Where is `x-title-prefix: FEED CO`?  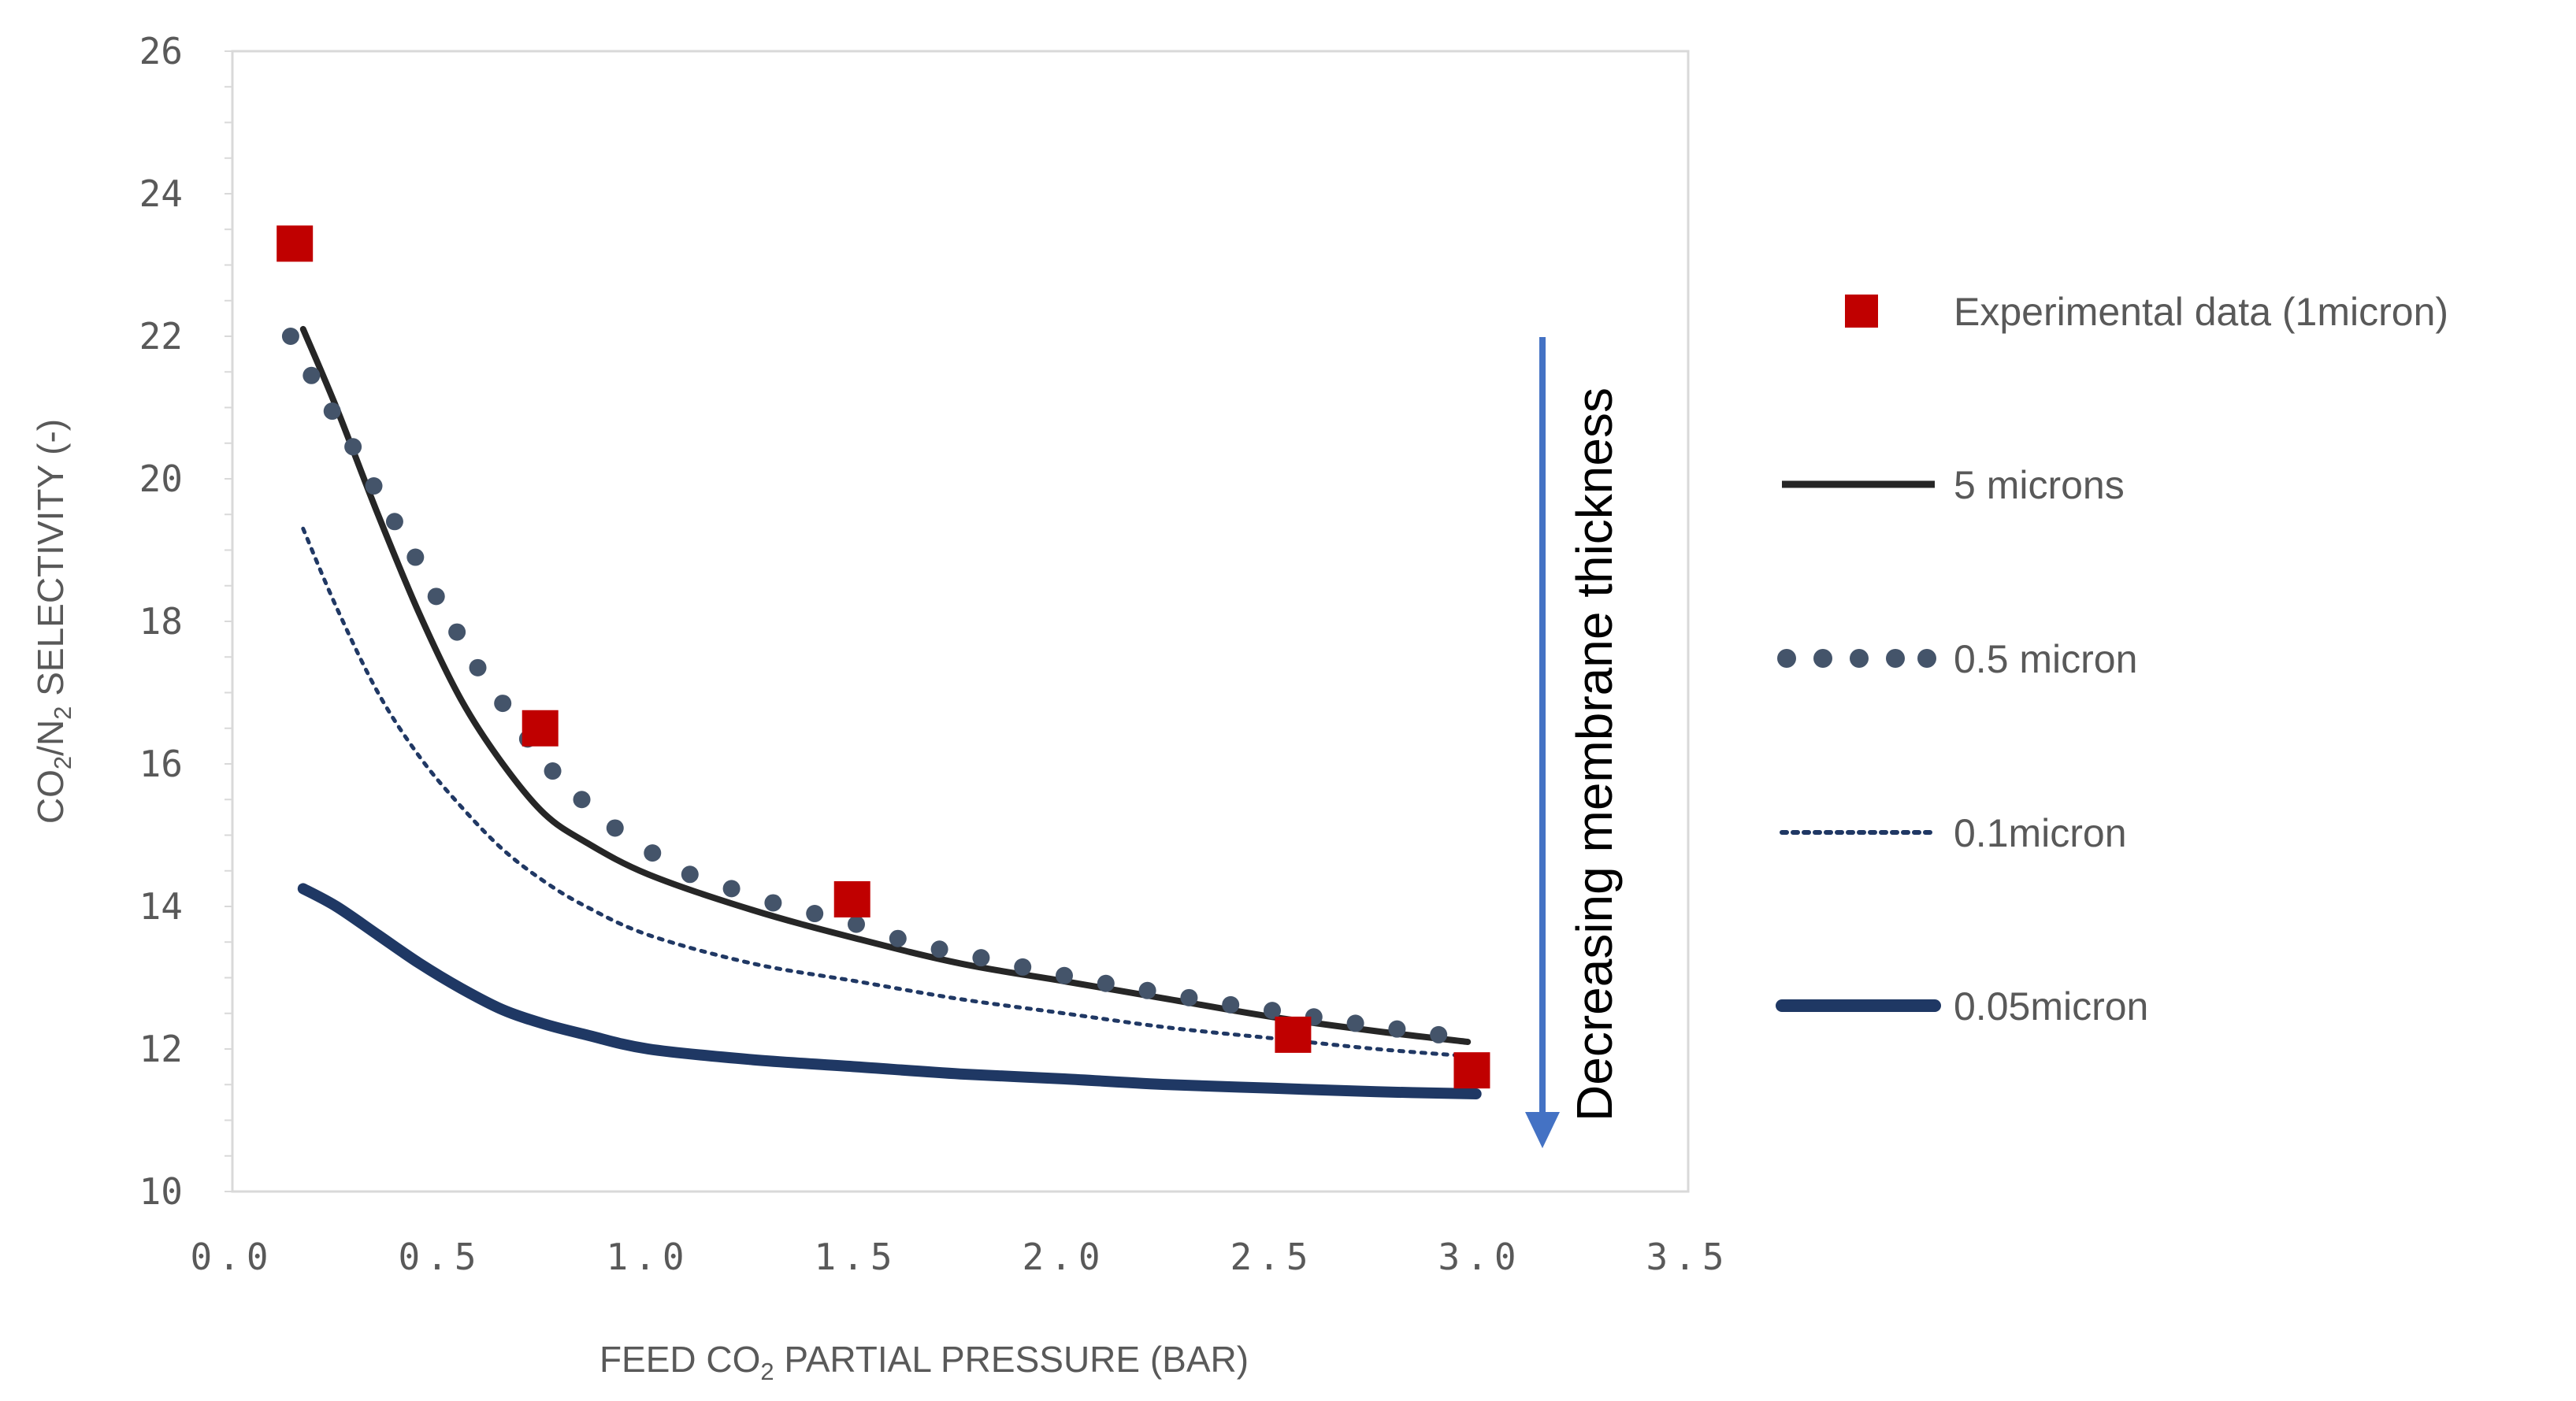
x-title-prefix: FEED CO is located at coordinates (679, 1359).